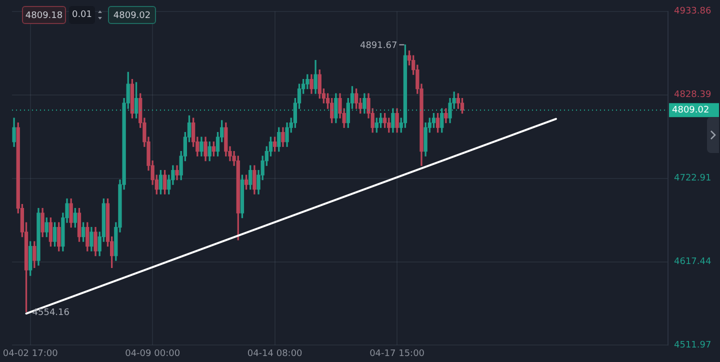 The height and width of the screenshot is (362, 720). Describe the element at coordinates (132, 15) in the screenshot. I see `annotation: 4809.02` at that location.